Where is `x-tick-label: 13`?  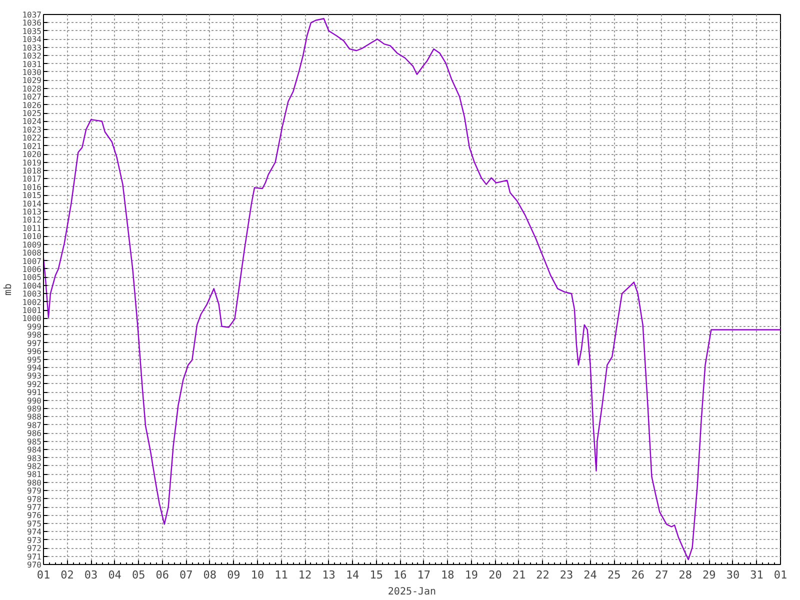 x-tick-label: 13 is located at coordinates (329, 575).